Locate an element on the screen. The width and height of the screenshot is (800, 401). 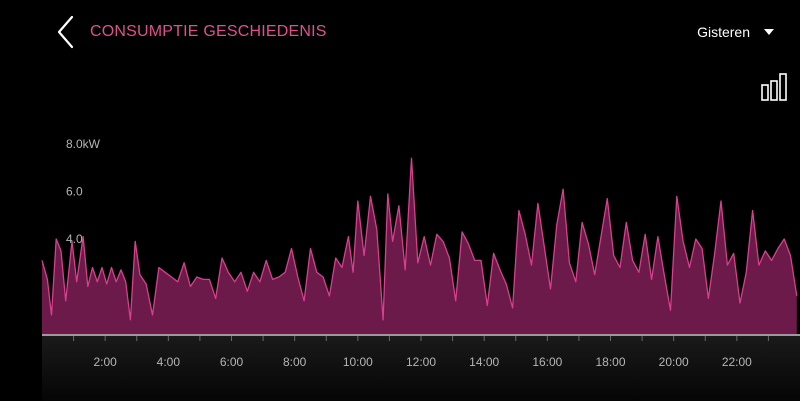
chevron-left-icon is located at coordinates (65, 32).